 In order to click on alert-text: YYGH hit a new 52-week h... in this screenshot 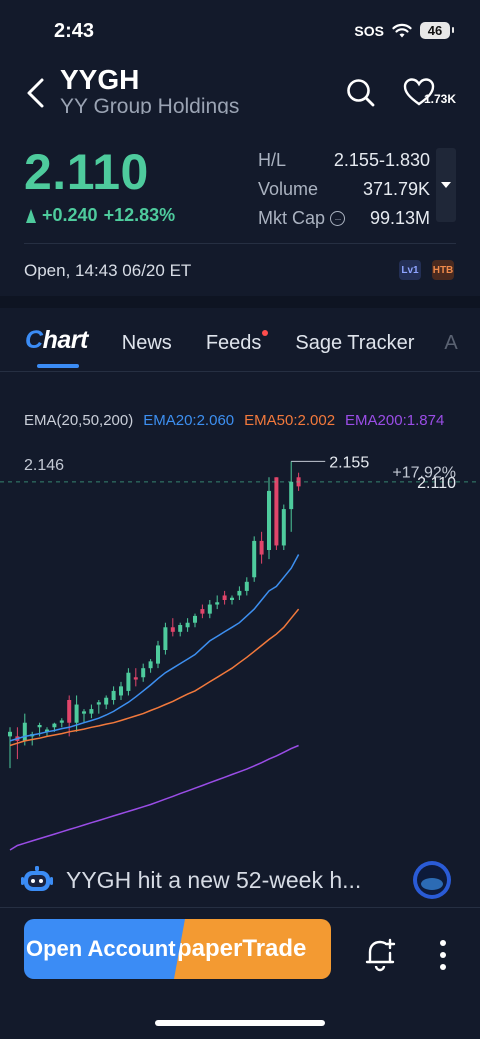, I will do `click(214, 879)`.